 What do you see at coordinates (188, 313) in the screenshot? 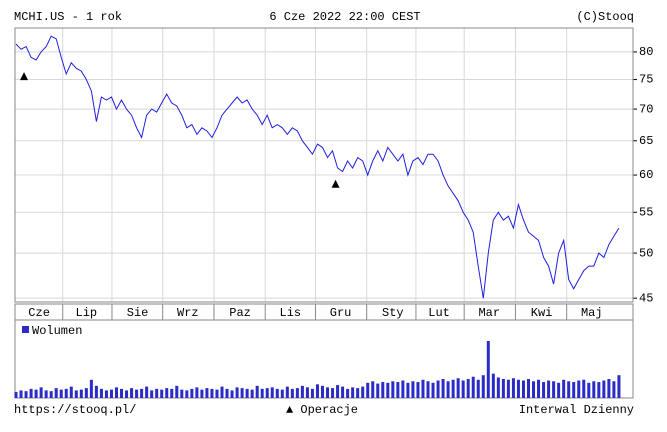
I see `x-tick-label: Wrz` at bounding box center [188, 313].